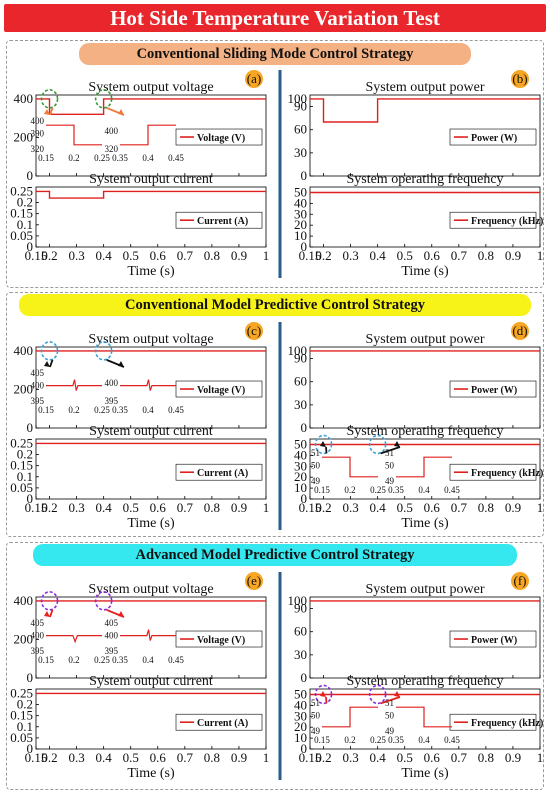  What do you see at coordinates (38, 134) in the screenshot?
I see `inset-y-label: 390` at bounding box center [38, 134].